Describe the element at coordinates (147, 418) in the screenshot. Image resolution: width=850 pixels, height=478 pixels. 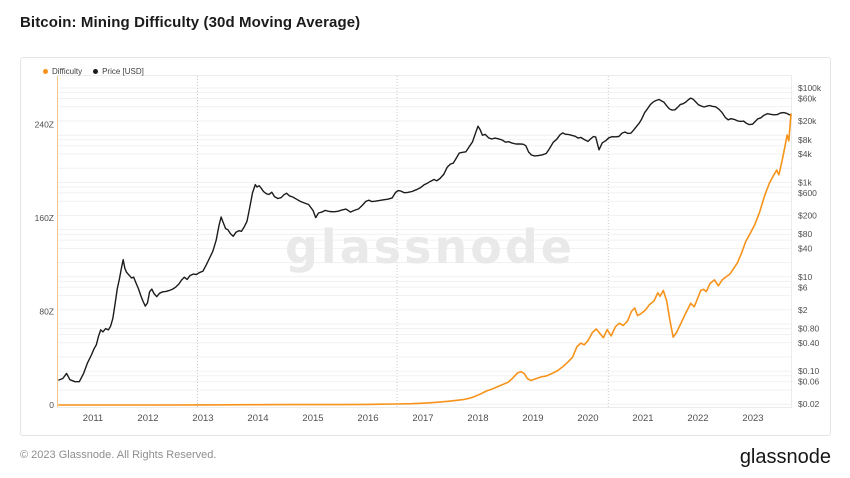
I see `x-axis-tick-label: 2012` at that location.